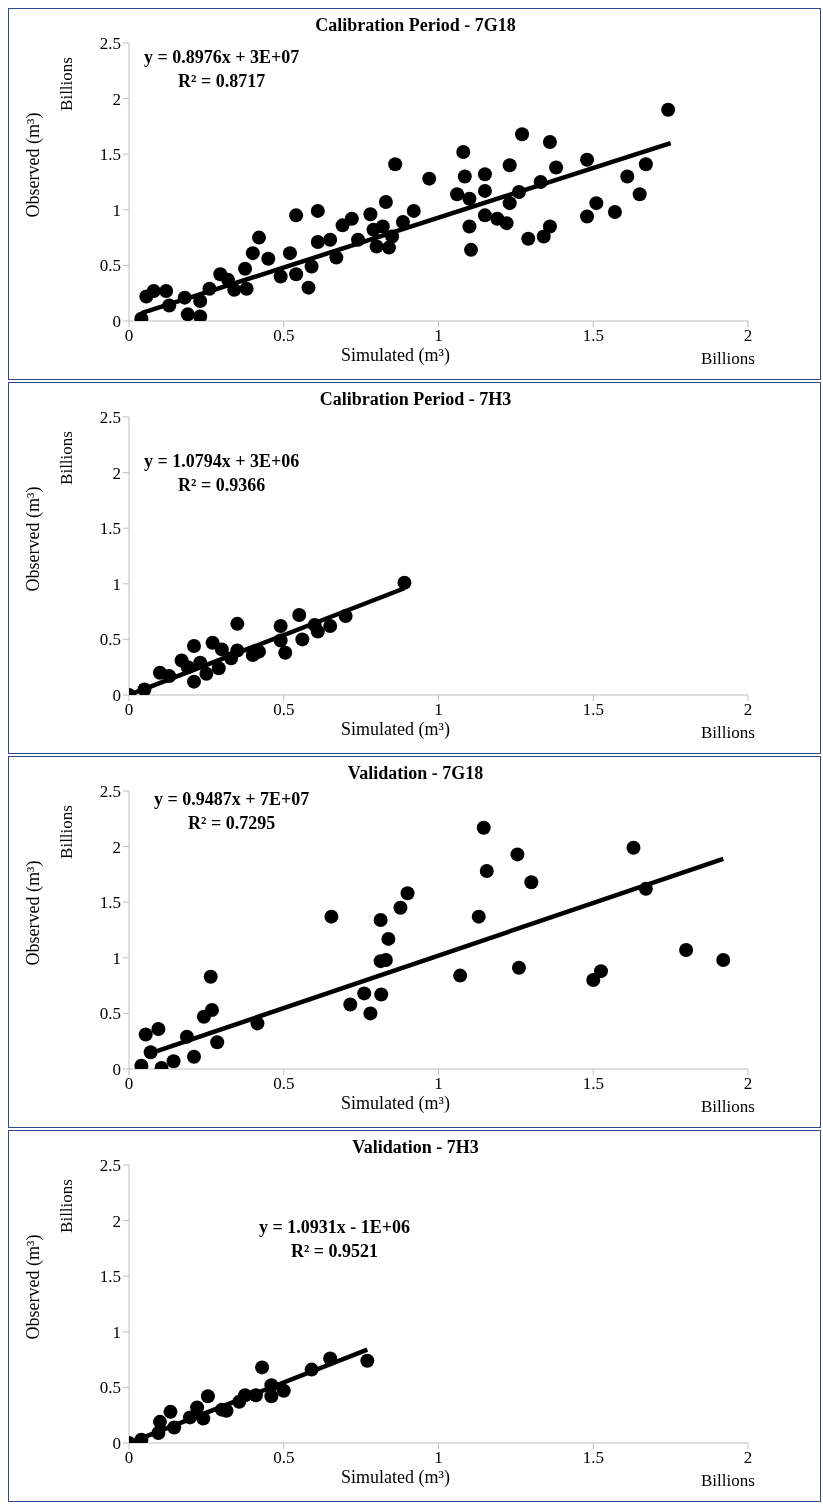 This screenshot has width=823, height=1507. Describe the element at coordinates (232, 823) in the screenshot. I see `annotation: R² = 0.7295` at that location.